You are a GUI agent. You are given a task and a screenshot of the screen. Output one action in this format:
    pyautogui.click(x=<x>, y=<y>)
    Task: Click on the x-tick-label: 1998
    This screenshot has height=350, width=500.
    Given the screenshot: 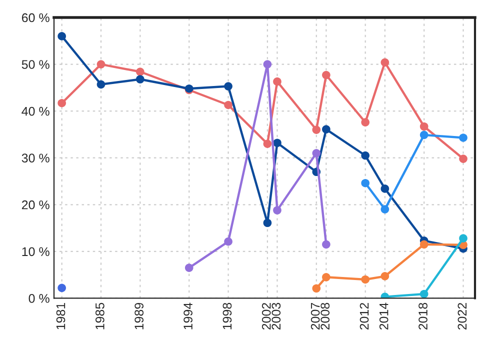 What is the action you would take?
    pyautogui.click(x=227, y=316)
    